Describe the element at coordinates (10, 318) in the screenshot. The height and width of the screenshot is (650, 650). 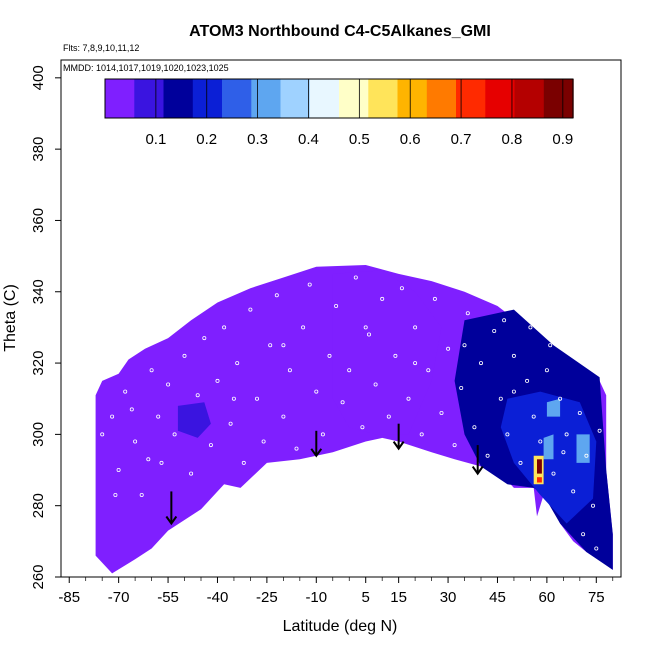
I see `y-axis-label: Theta (C)` at that location.